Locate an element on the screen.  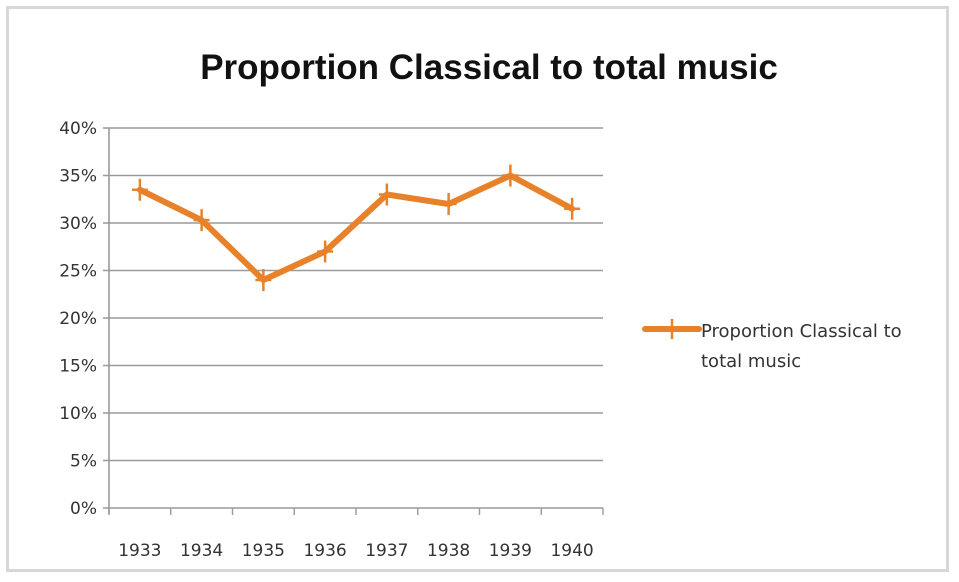
y-tick-label: 20% is located at coordinates (78, 319).